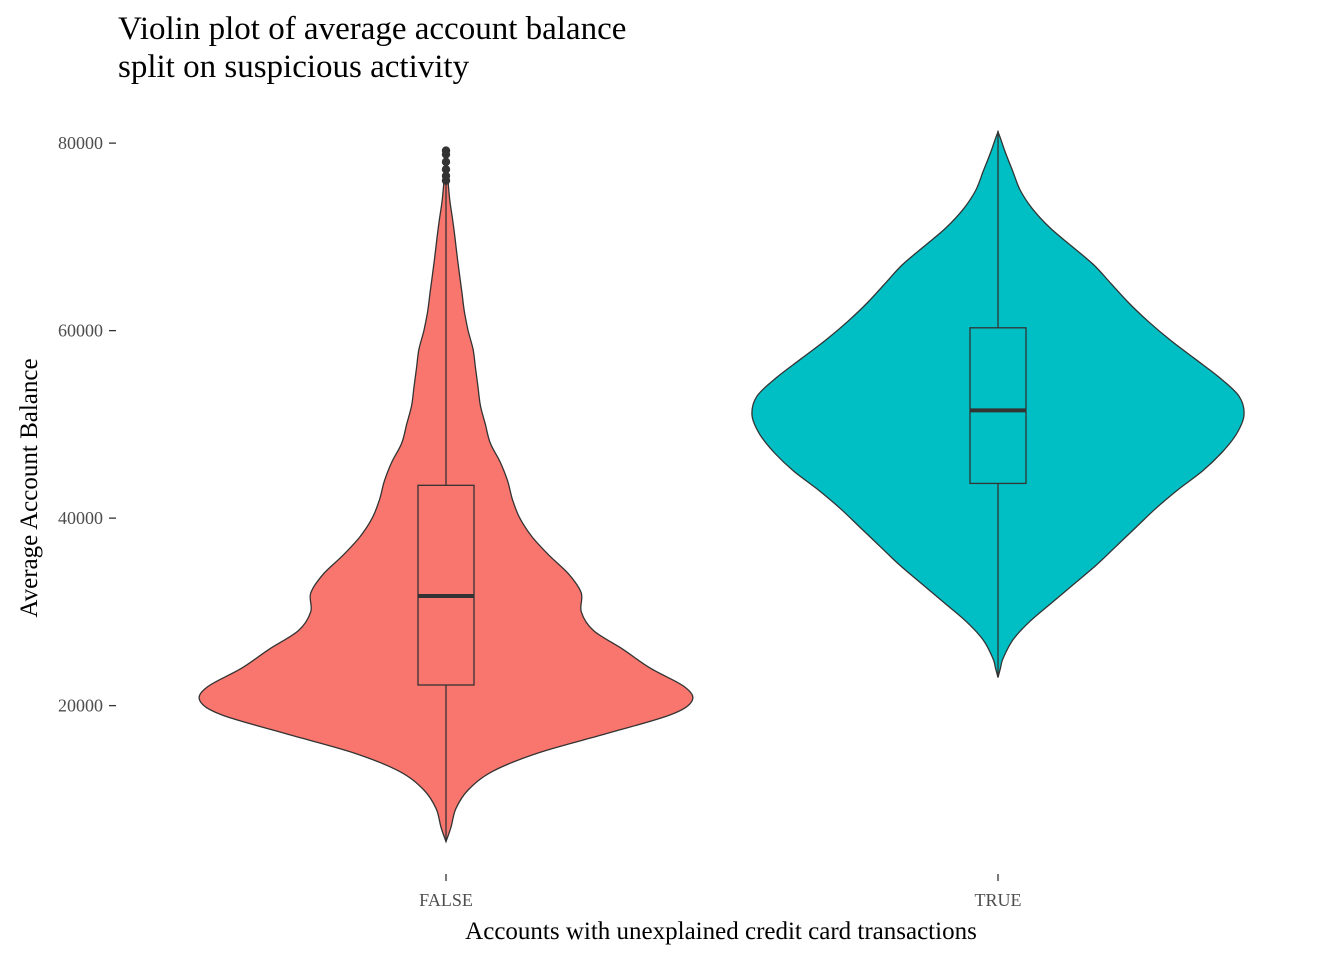 The width and height of the screenshot is (1344, 960). Describe the element at coordinates (294, 67) in the screenshot. I see `chart-title-line-2: split on suspicious activity` at that location.